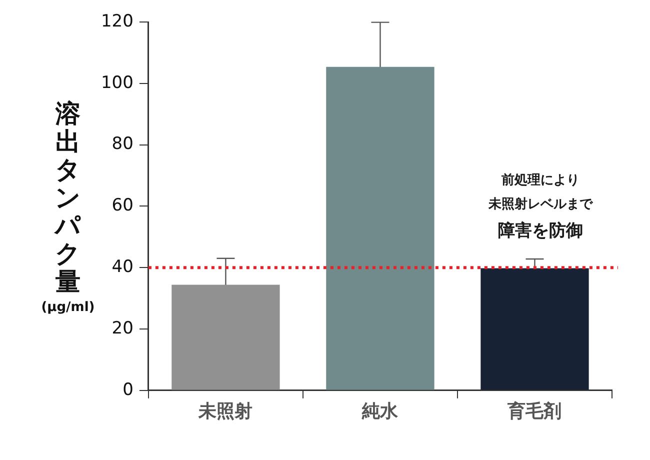 The image size is (650, 460). I want to click on y-tick-label: 80, so click(123, 144).